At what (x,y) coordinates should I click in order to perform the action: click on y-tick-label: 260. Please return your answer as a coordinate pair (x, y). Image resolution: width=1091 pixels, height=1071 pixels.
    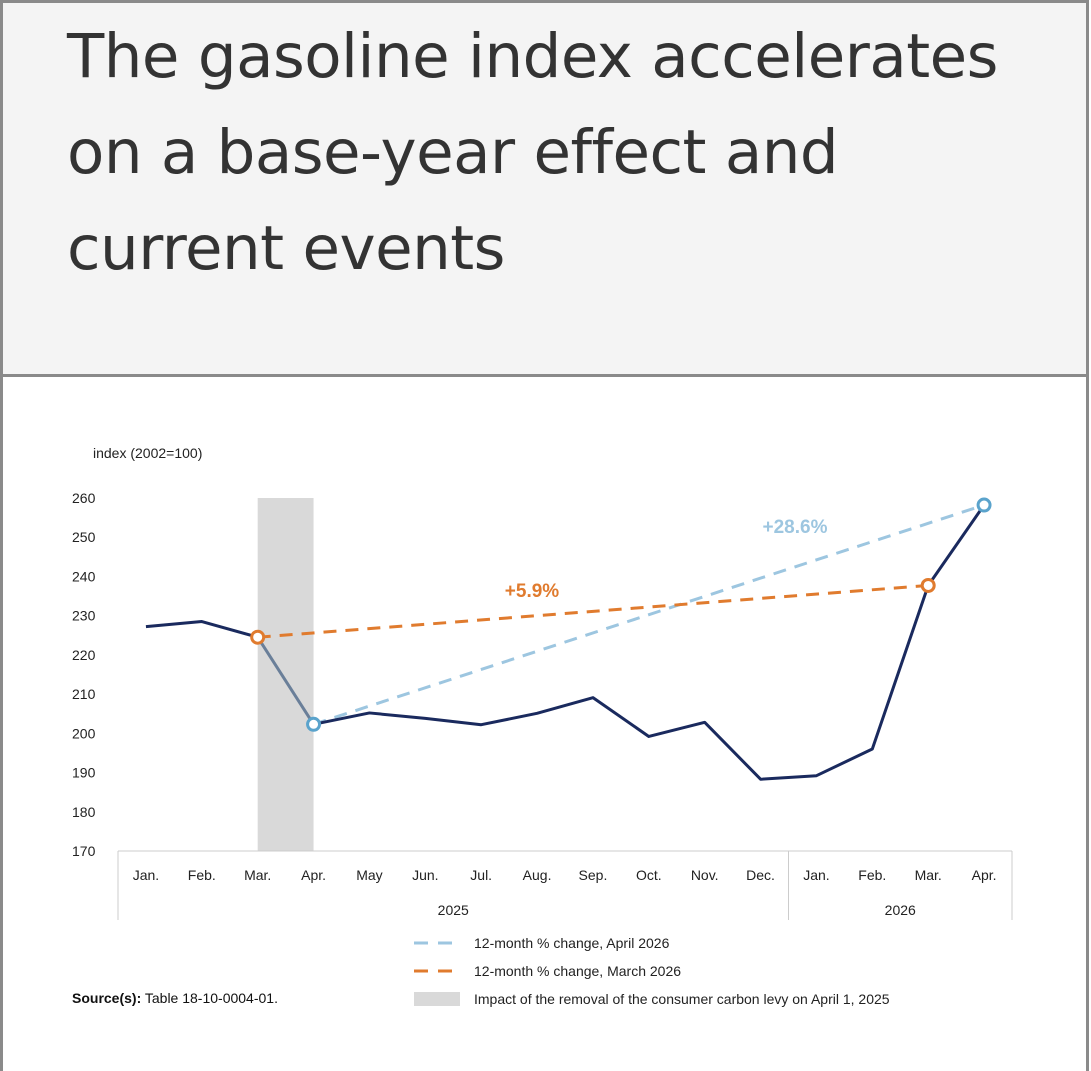
    Looking at the image, I should click on (84, 498).